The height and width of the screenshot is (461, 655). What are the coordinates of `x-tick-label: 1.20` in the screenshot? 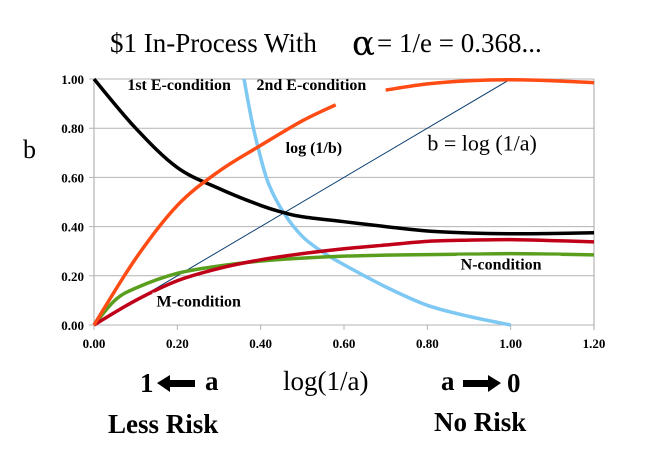 It's located at (594, 343).